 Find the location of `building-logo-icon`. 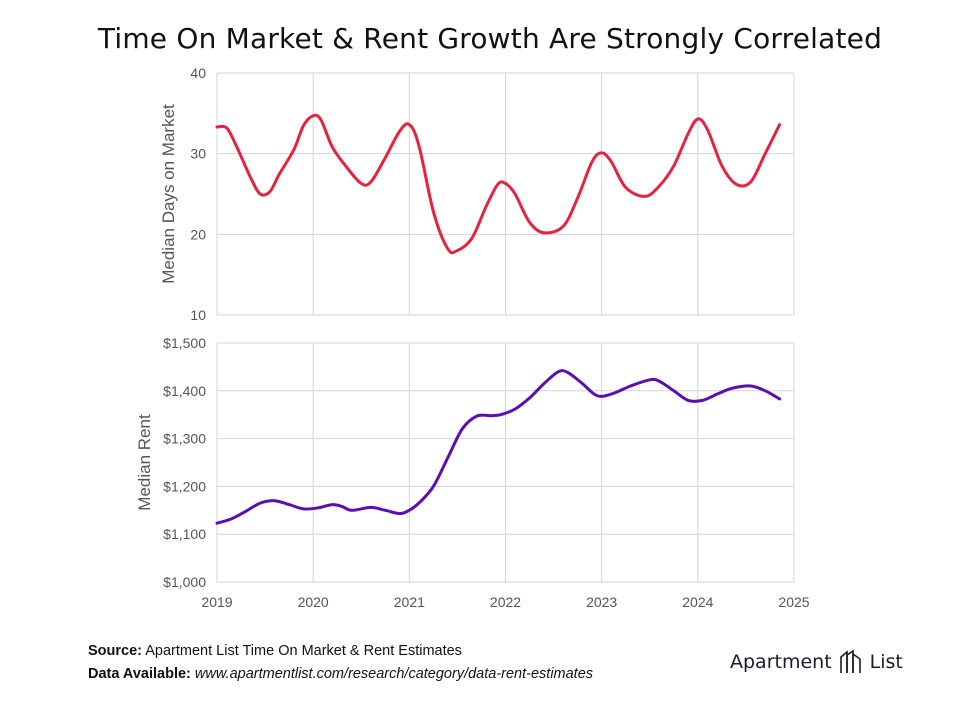

building-logo-icon is located at coordinates (850, 661).